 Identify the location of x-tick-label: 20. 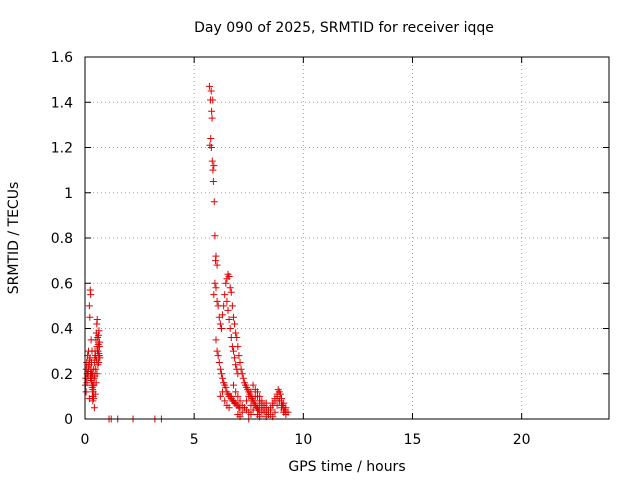
(522, 440).